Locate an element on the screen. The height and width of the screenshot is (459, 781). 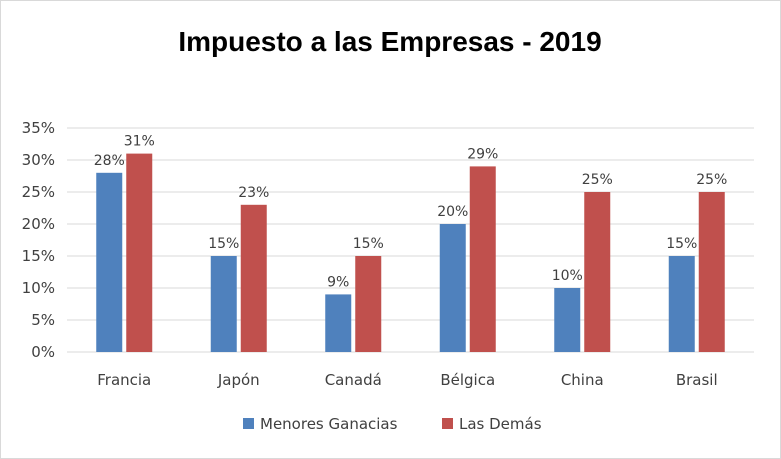
legend-label: Las Demás is located at coordinates (500, 424).